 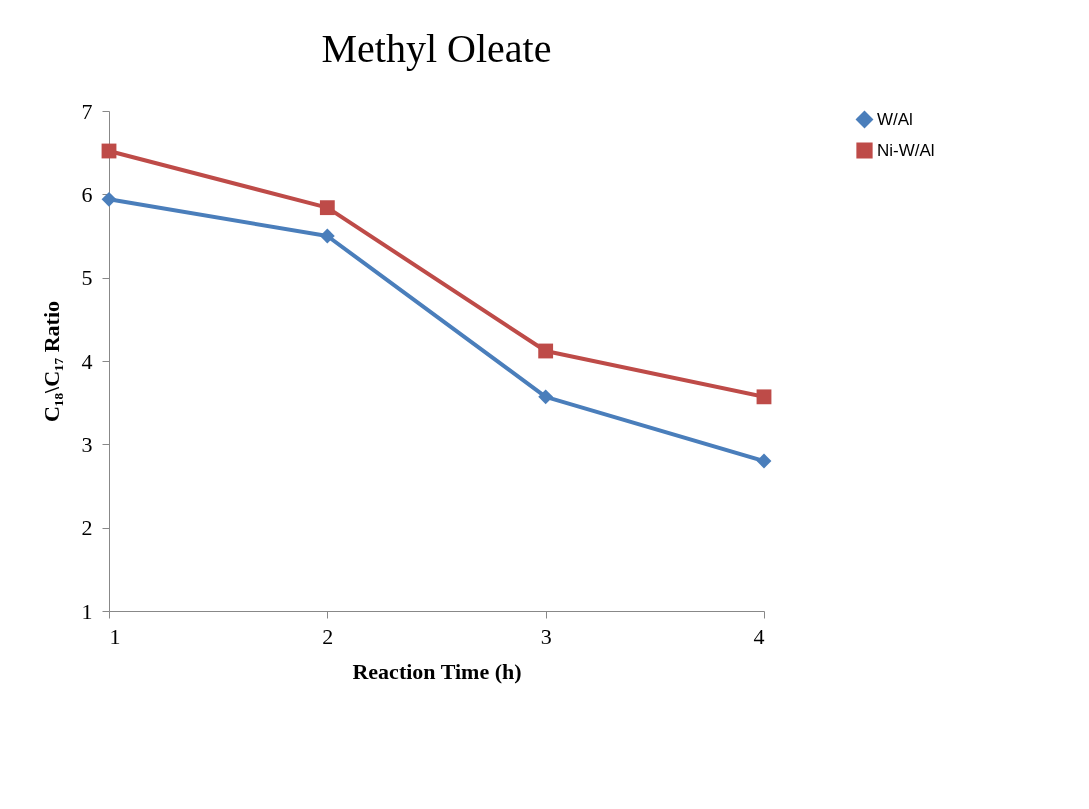 I want to click on x-tick-label: 1, so click(x=115, y=636).